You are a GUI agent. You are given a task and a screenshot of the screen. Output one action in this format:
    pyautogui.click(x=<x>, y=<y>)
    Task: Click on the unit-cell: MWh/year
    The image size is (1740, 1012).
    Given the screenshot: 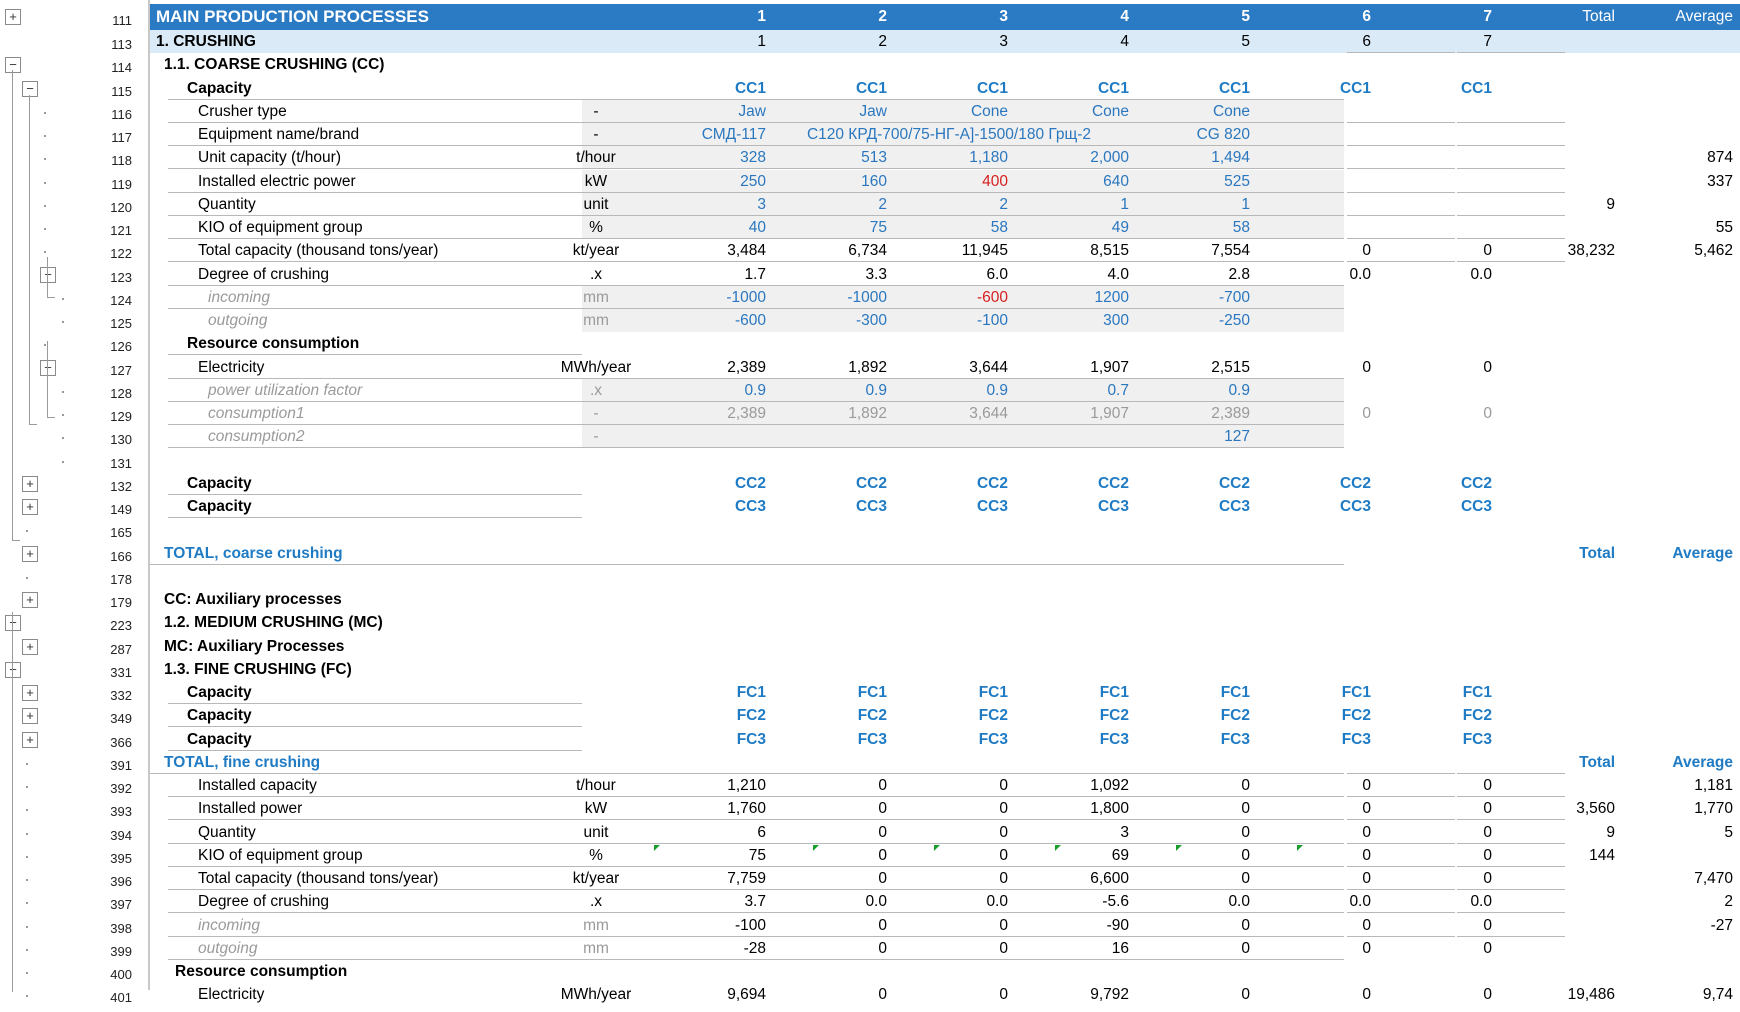 What is the action you would take?
    pyautogui.click(x=596, y=367)
    